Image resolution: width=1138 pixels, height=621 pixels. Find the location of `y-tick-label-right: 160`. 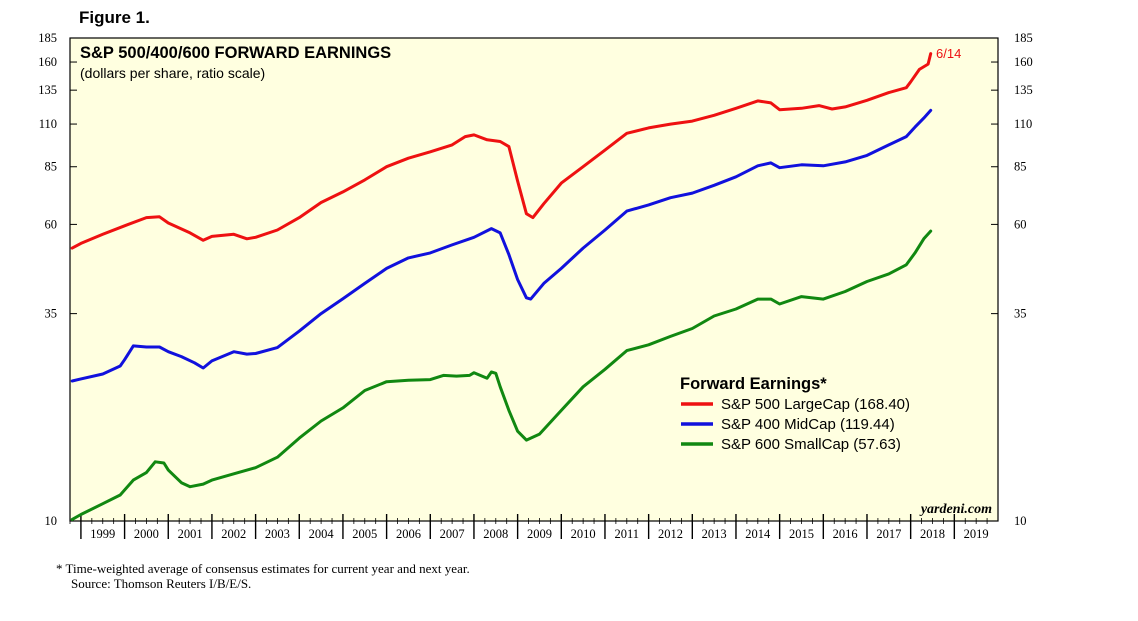

y-tick-label-right: 160 is located at coordinates (1023, 62).